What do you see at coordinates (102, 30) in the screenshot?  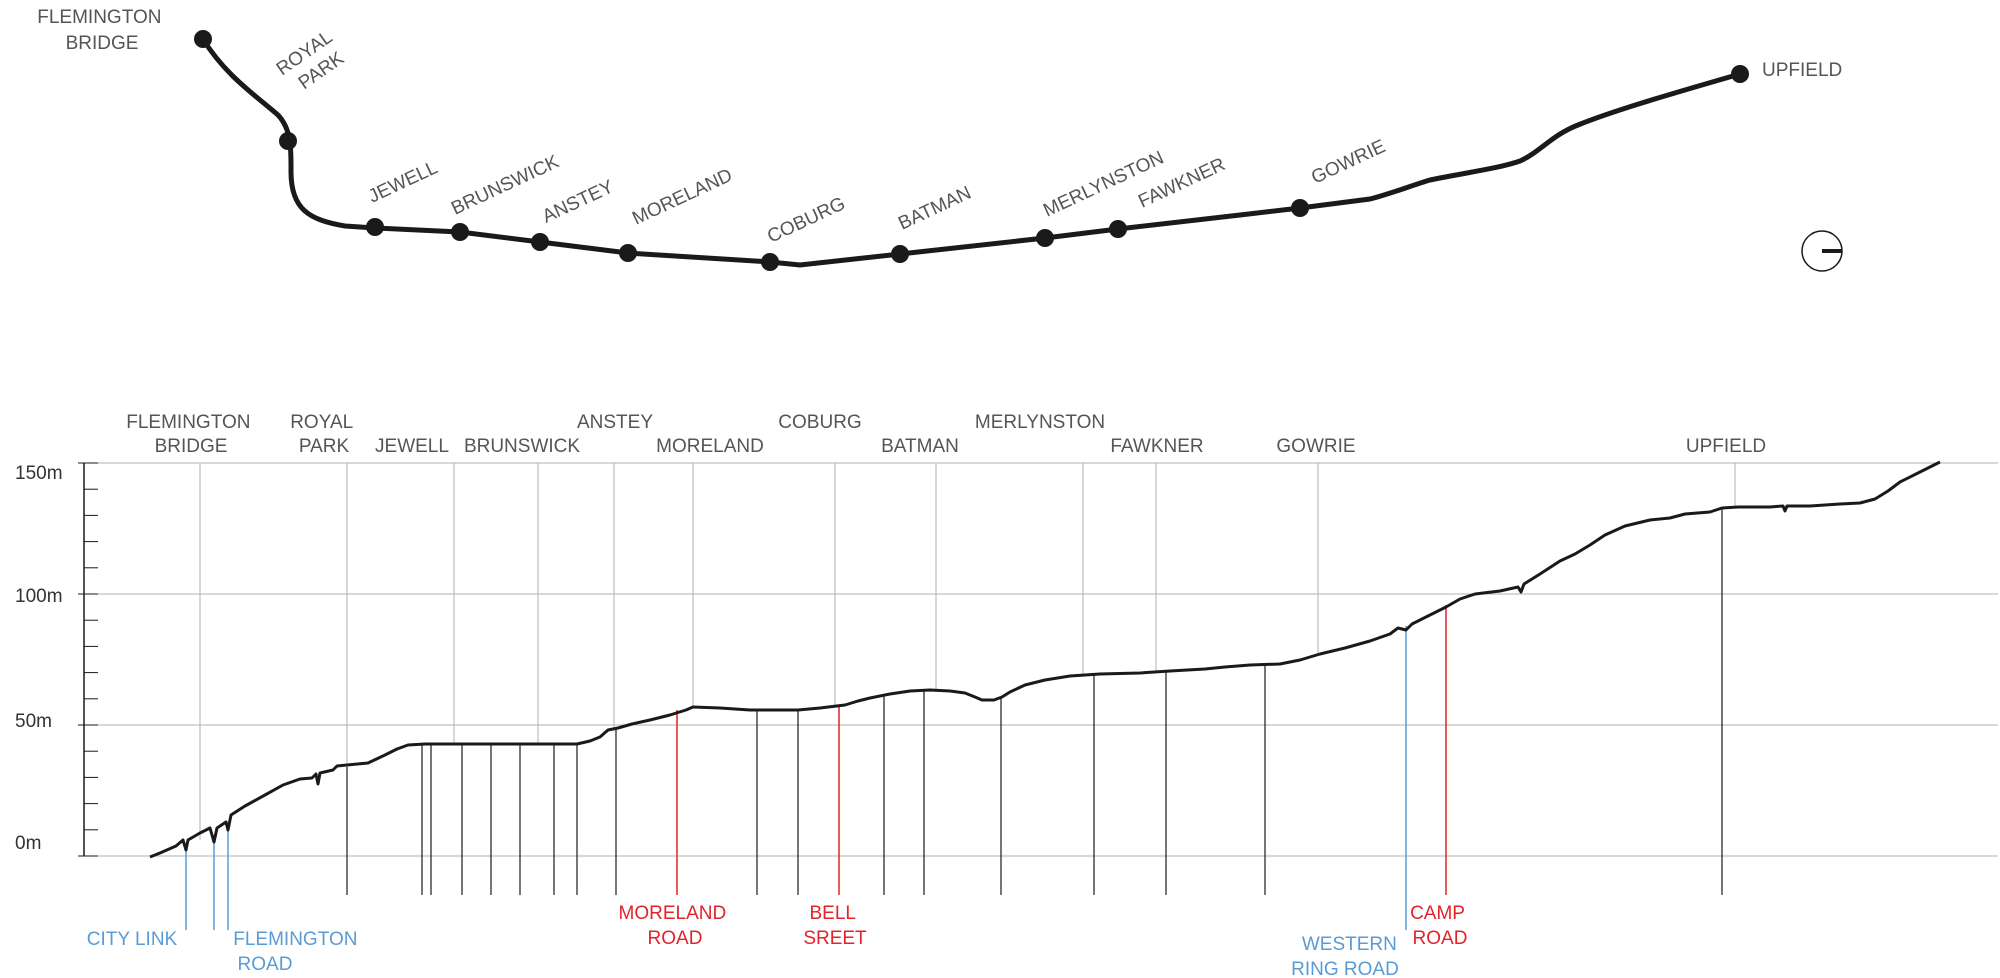 I see `map-label-flemington-bridge: FLEMINGTON BRIDGE` at bounding box center [102, 30].